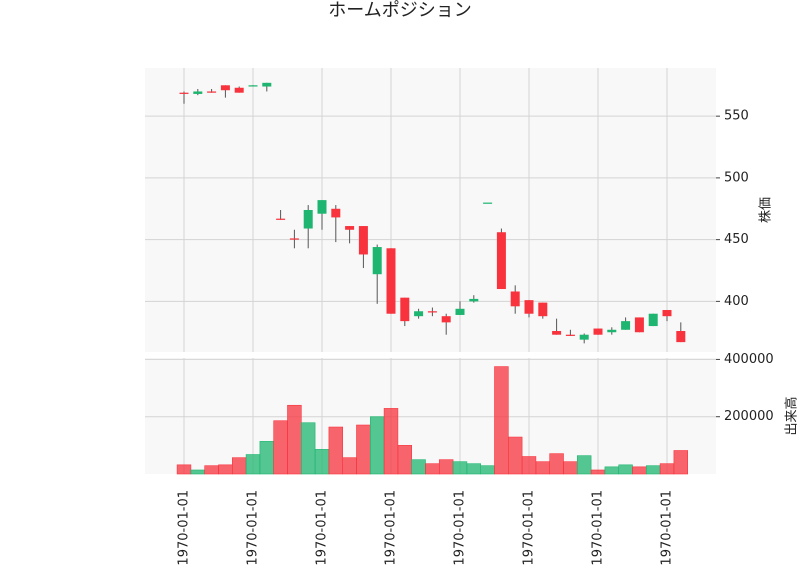 The image size is (800, 575). What do you see at coordinates (736, 177) in the screenshot?
I see `y-tick-label: 500` at bounding box center [736, 177].